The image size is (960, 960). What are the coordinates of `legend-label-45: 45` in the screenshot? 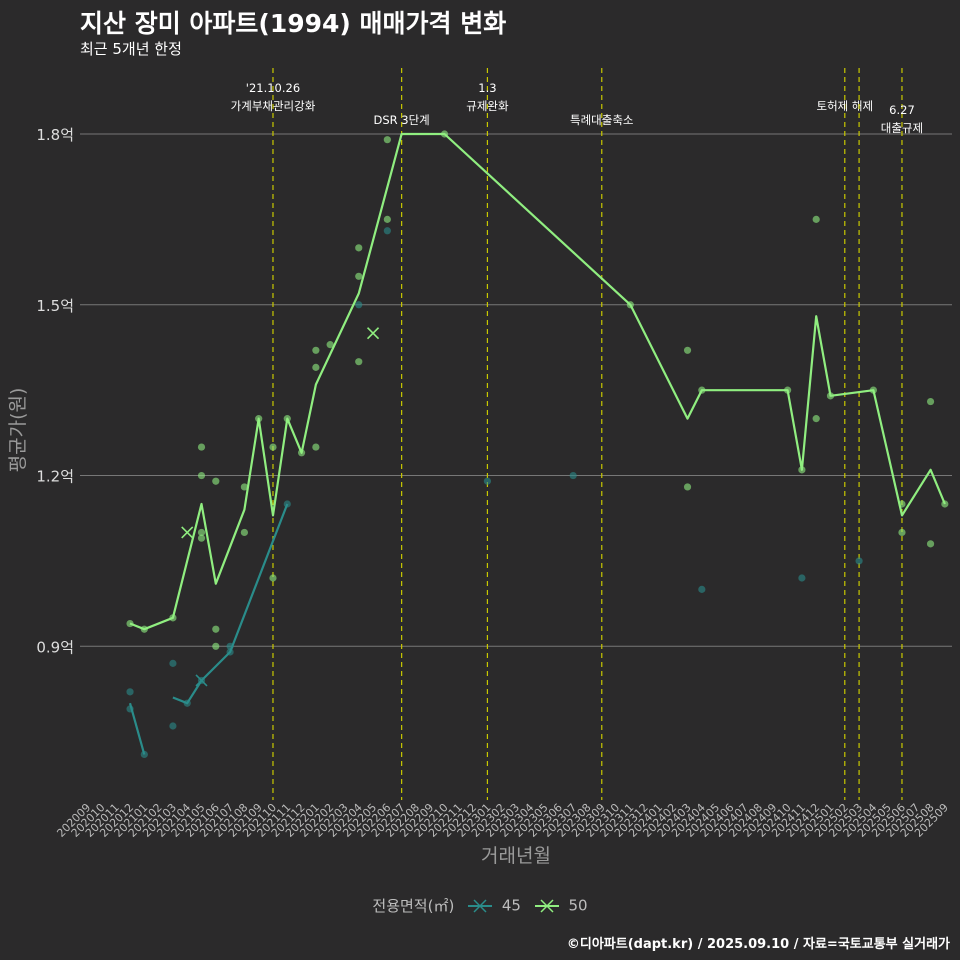 It's located at (511, 905).